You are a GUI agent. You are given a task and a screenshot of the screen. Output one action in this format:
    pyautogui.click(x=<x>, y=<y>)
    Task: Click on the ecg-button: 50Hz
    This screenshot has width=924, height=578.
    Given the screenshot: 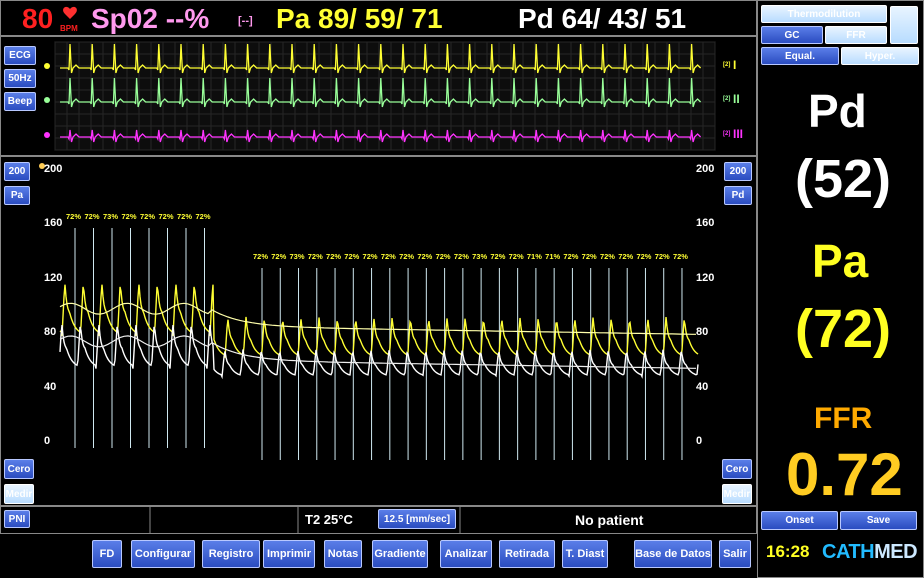 What is the action you would take?
    pyautogui.click(x=20, y=78)
    